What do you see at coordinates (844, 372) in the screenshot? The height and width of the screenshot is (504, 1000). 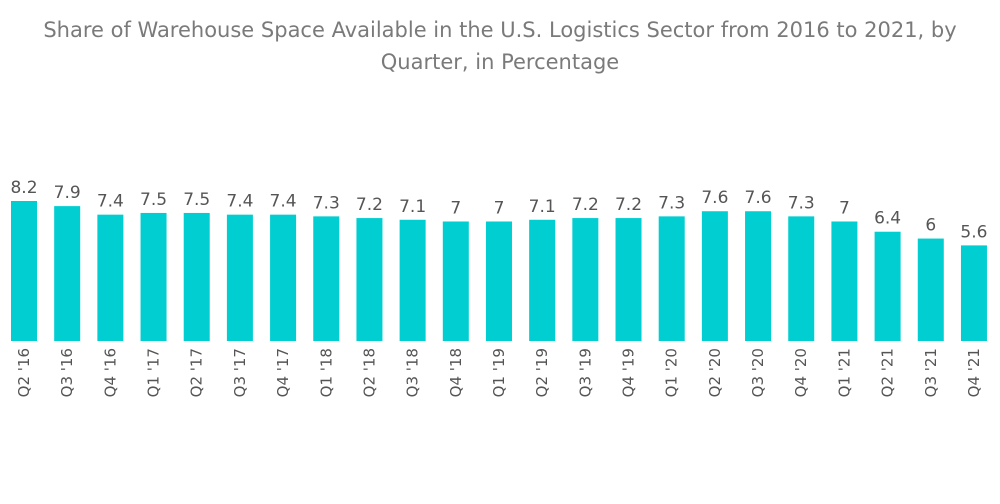 I see `x-tick-label: Q1 '21` at bounding box center [844, 372].